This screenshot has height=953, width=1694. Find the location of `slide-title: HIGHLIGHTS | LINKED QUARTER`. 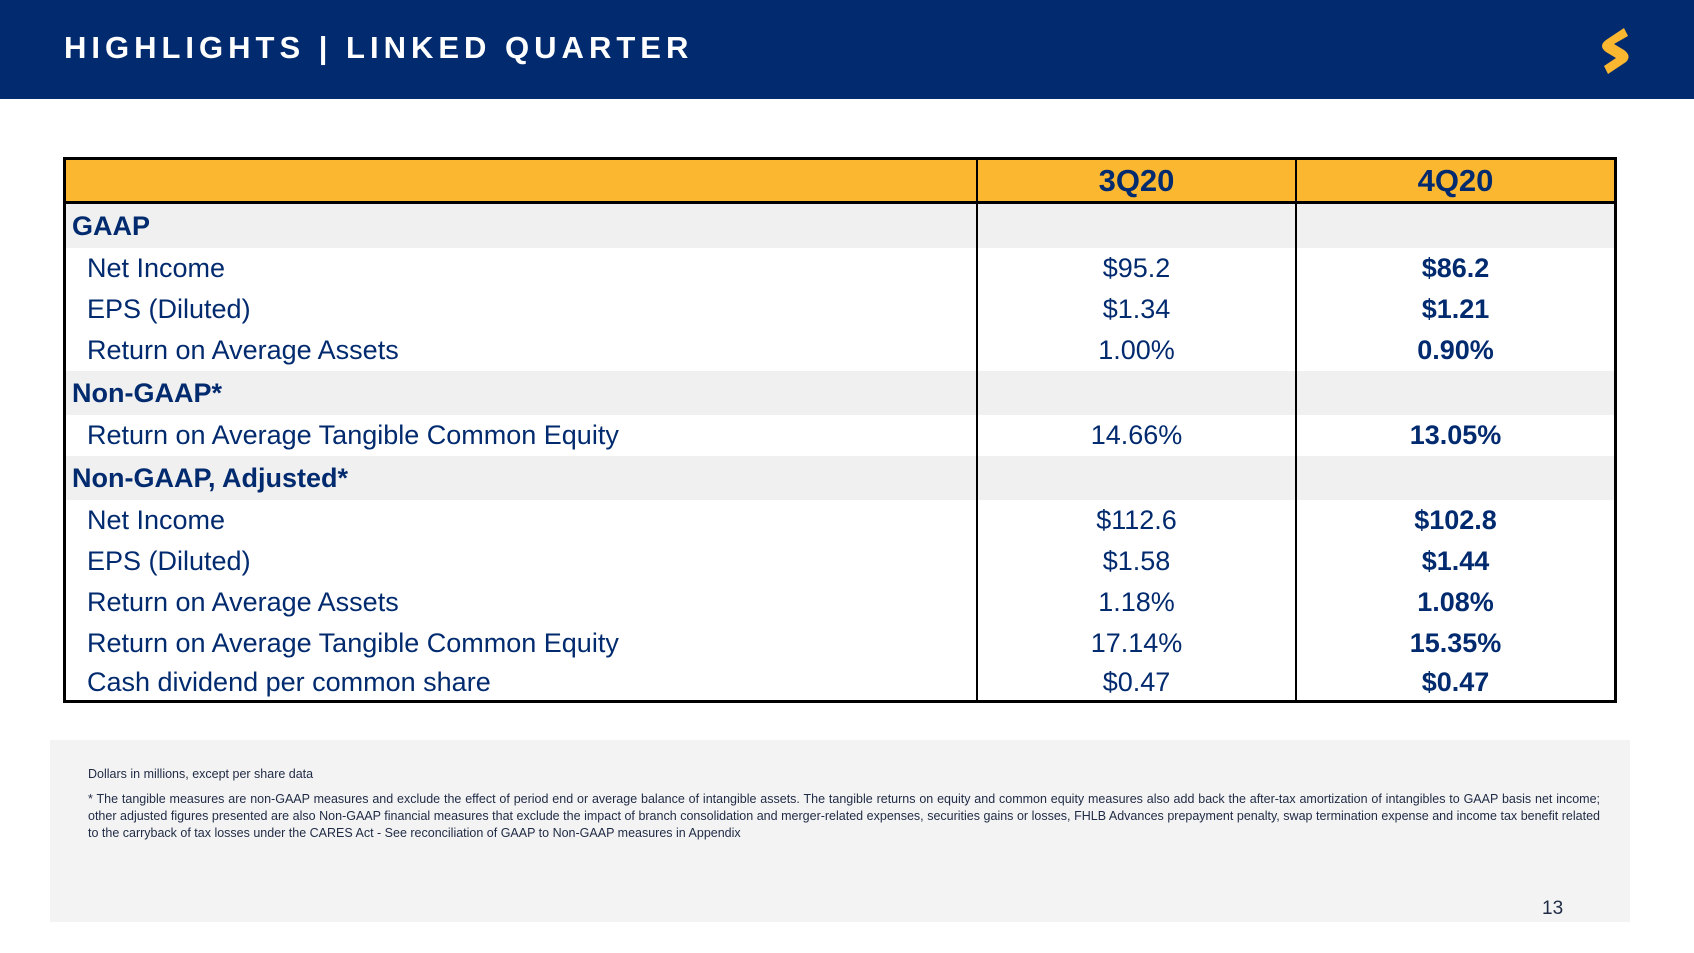

slide-title: HIGHLIGHTS | LINKED QUARTER is located at coordinates (379, 47).